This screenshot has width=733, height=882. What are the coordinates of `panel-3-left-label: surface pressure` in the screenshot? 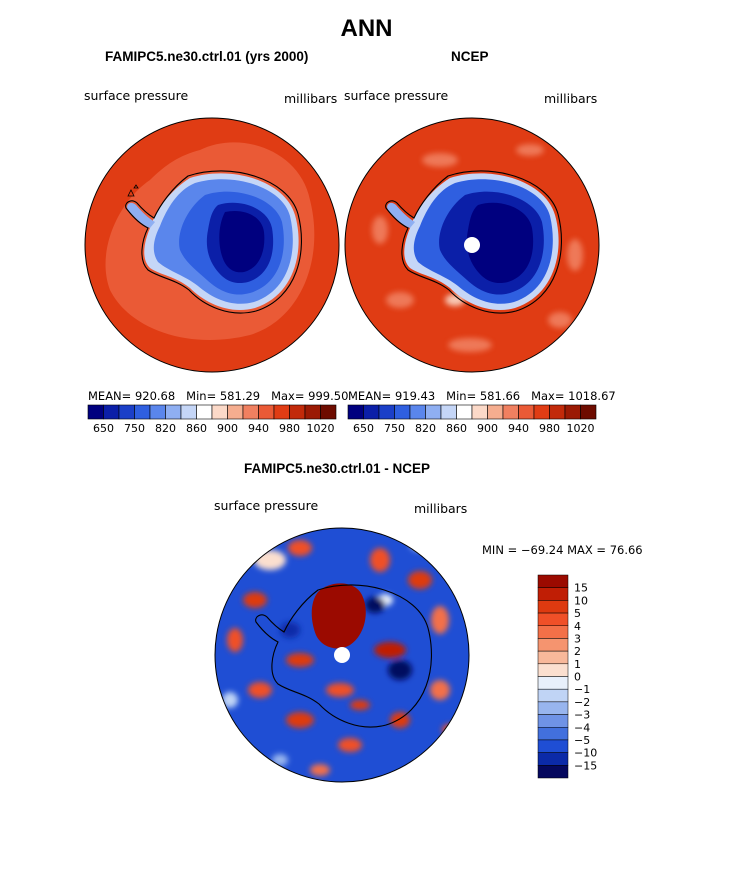 It's located at (266, 505).